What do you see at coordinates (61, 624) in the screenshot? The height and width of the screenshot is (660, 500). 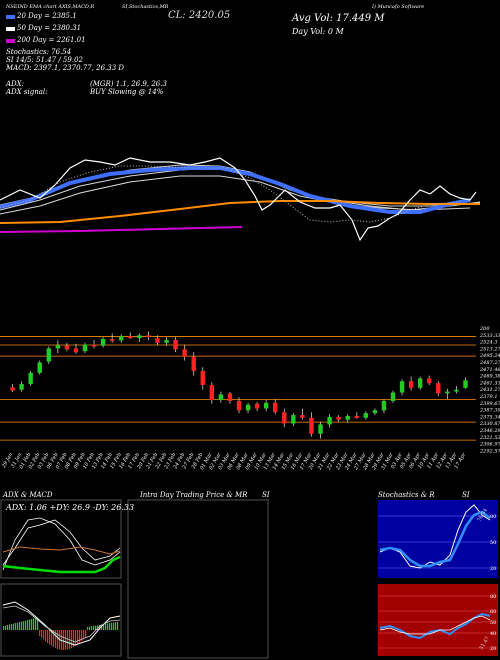 I see `macd-signal-line` at bounding box center [61, 624].